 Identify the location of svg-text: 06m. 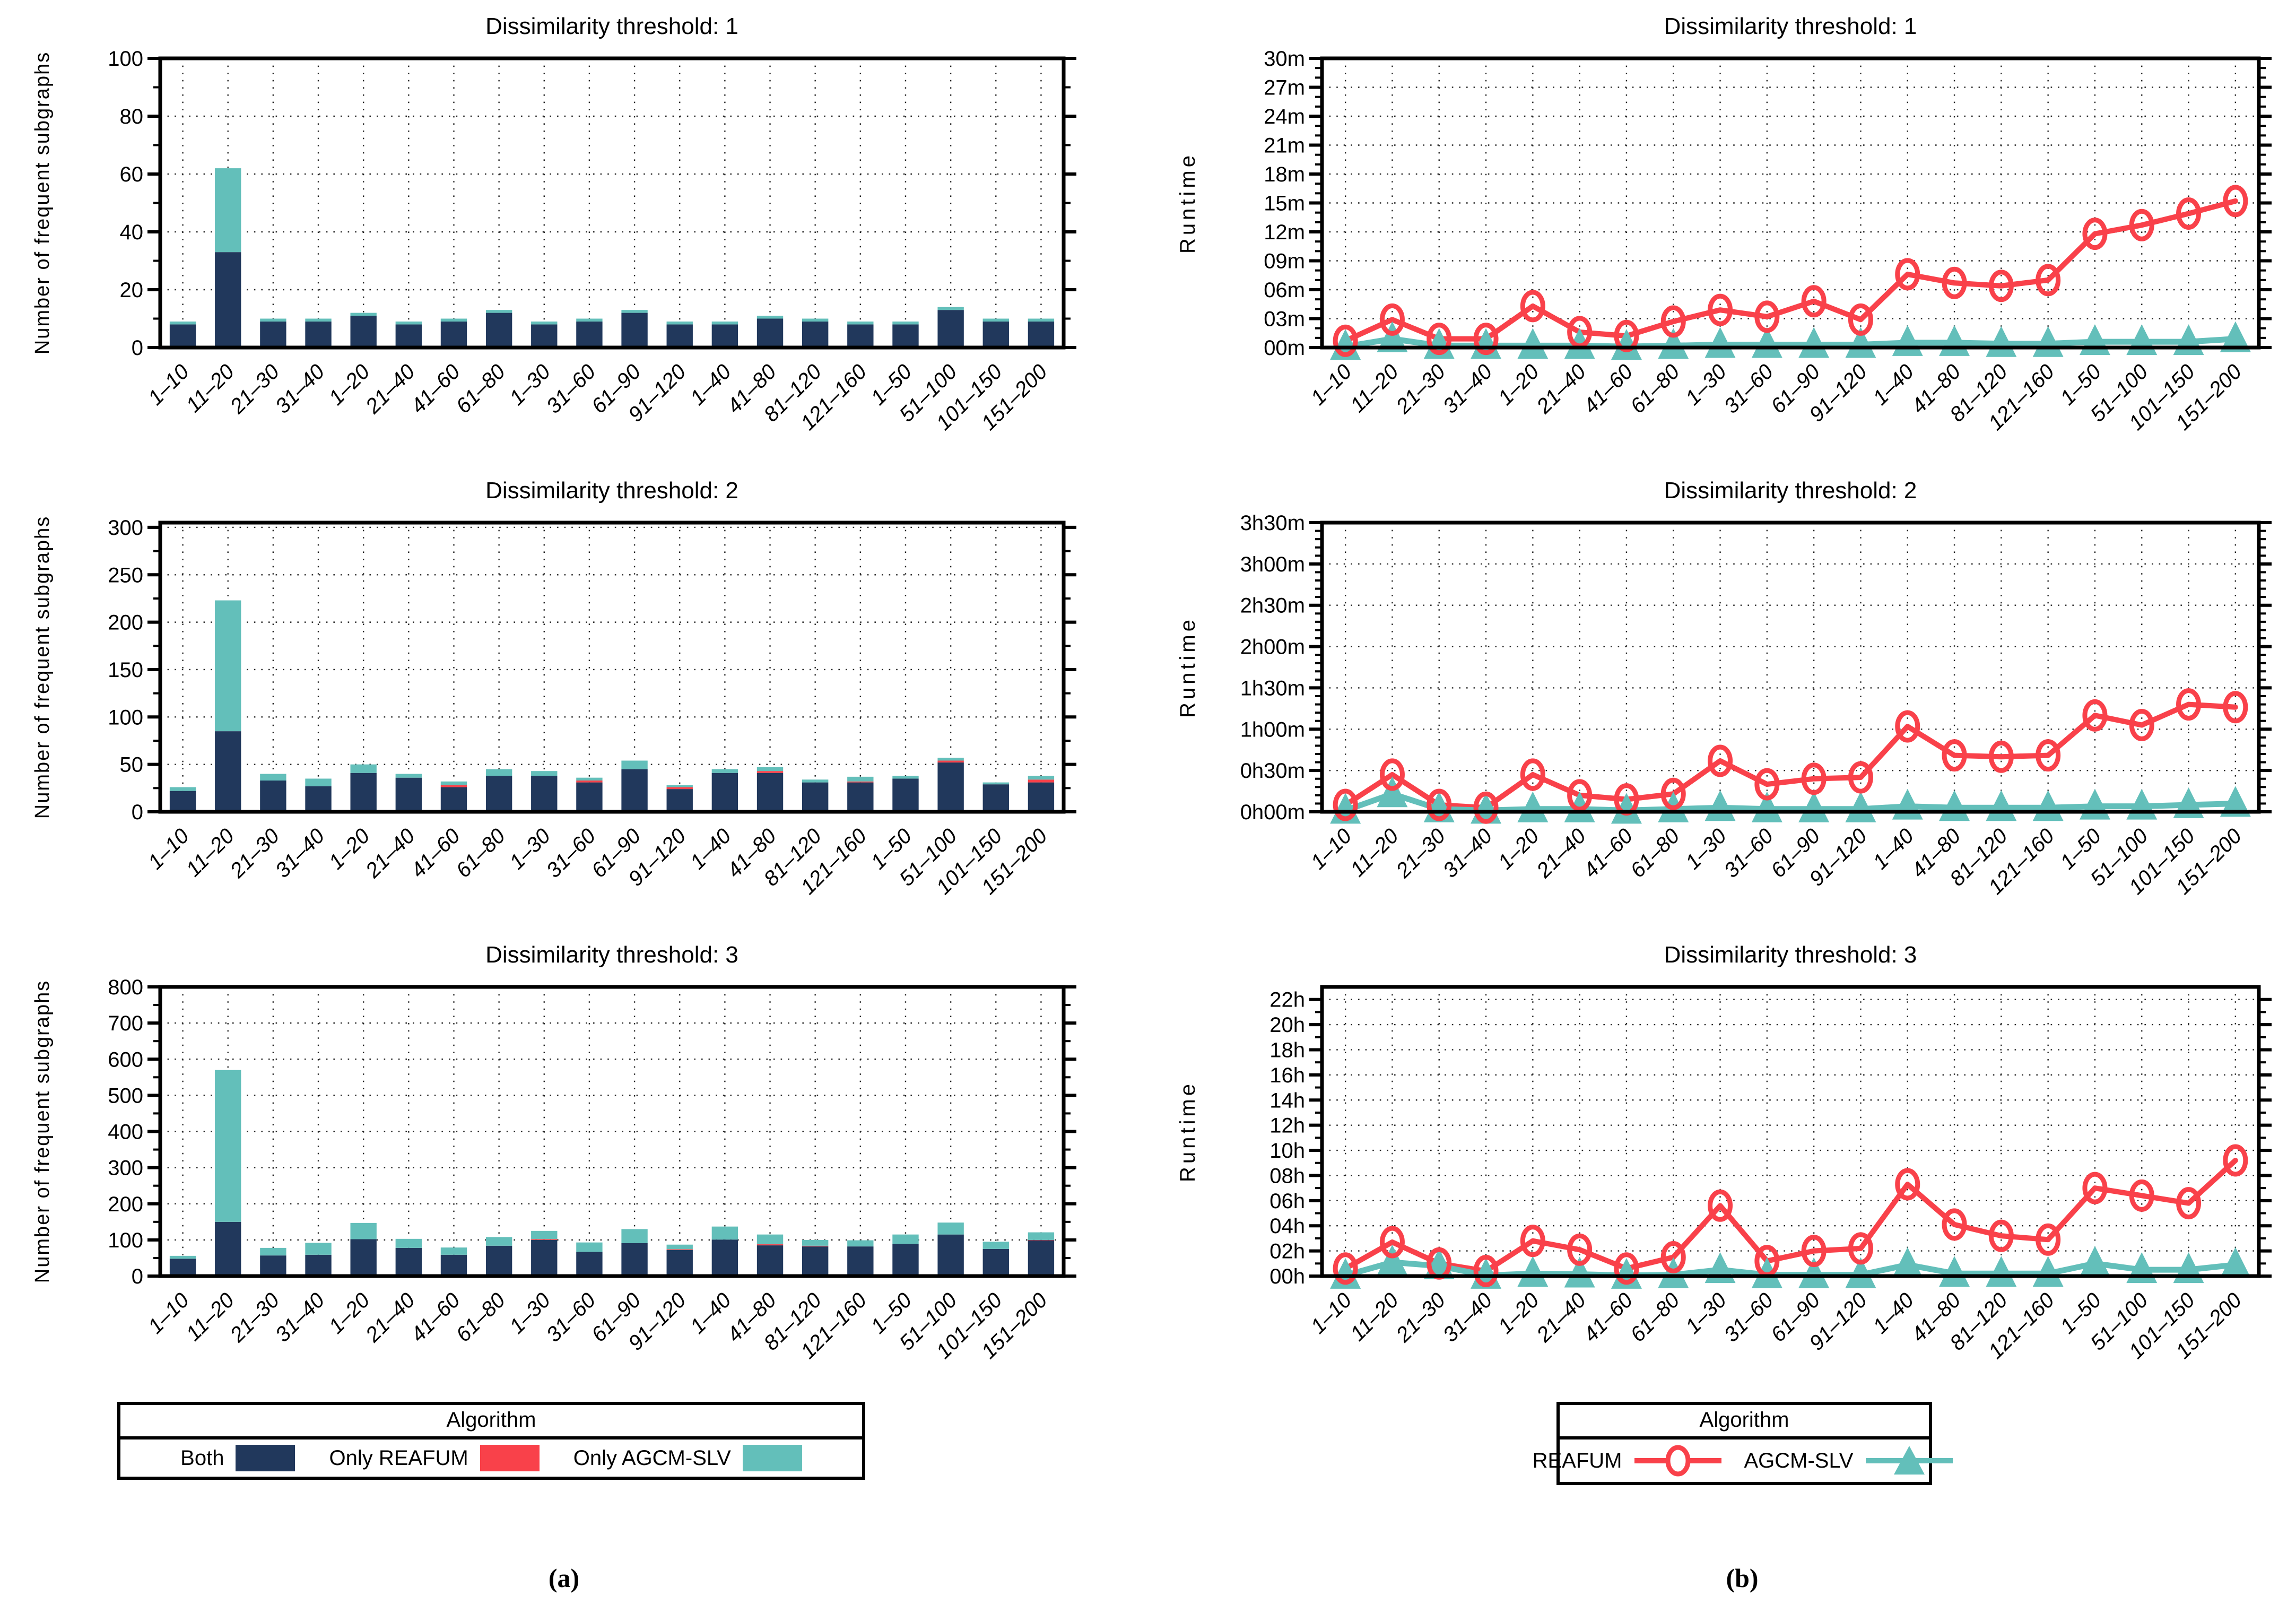
(1285, 290).